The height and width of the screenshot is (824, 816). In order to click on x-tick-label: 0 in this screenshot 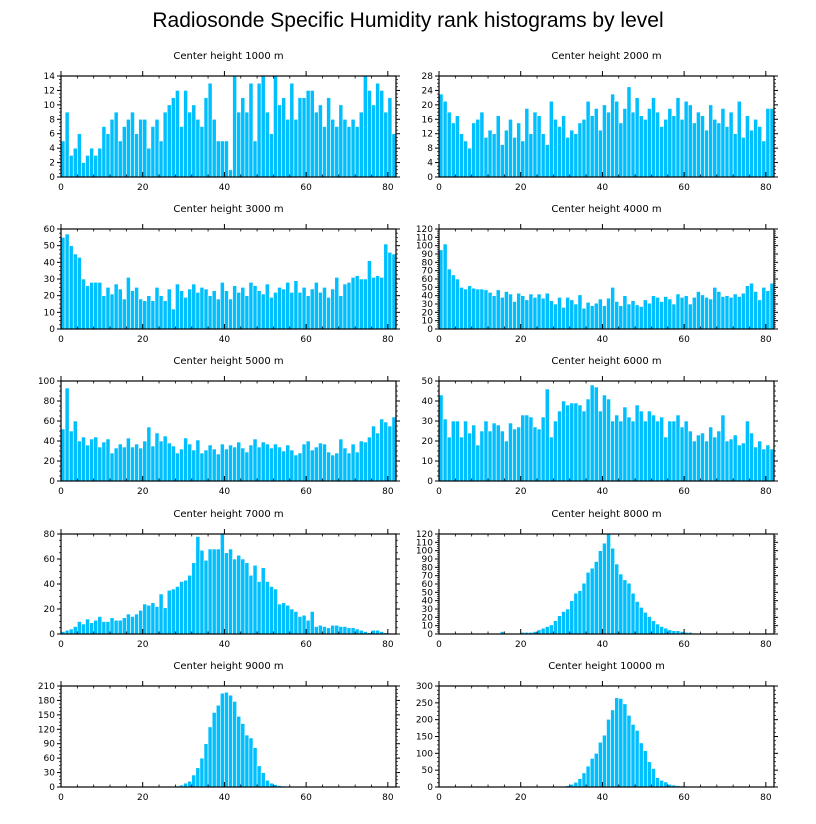, I will do `click(439, 188)`.